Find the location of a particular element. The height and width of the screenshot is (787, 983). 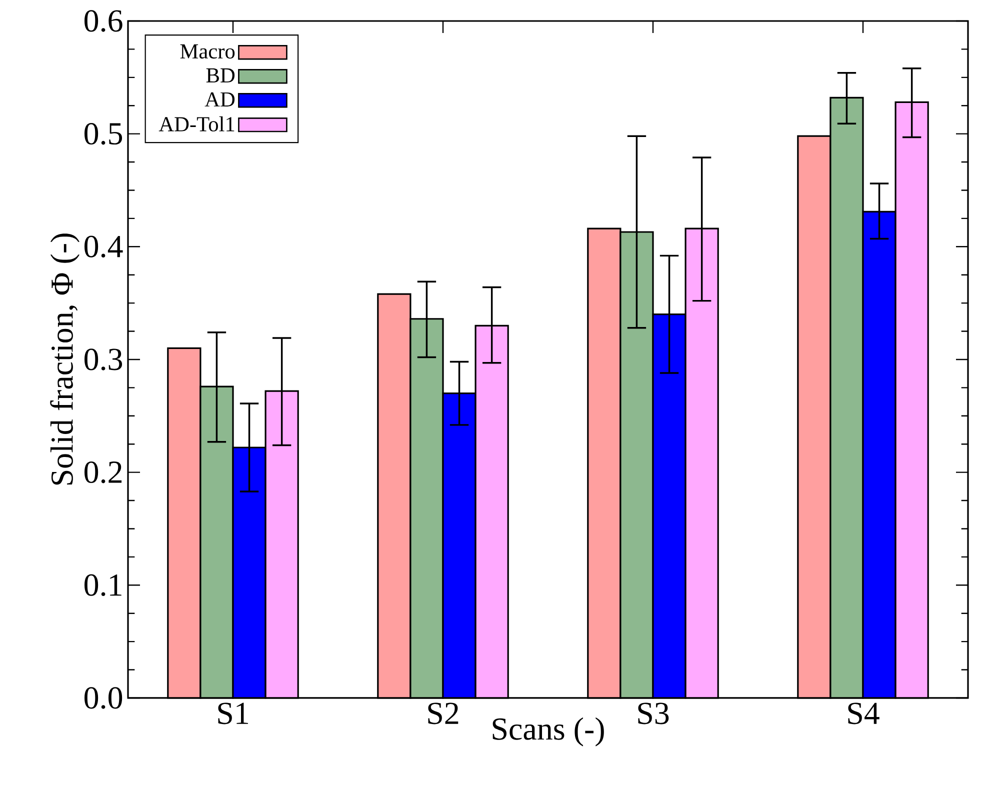

x-tick-label: S3 is located at coordinates (653, 713).